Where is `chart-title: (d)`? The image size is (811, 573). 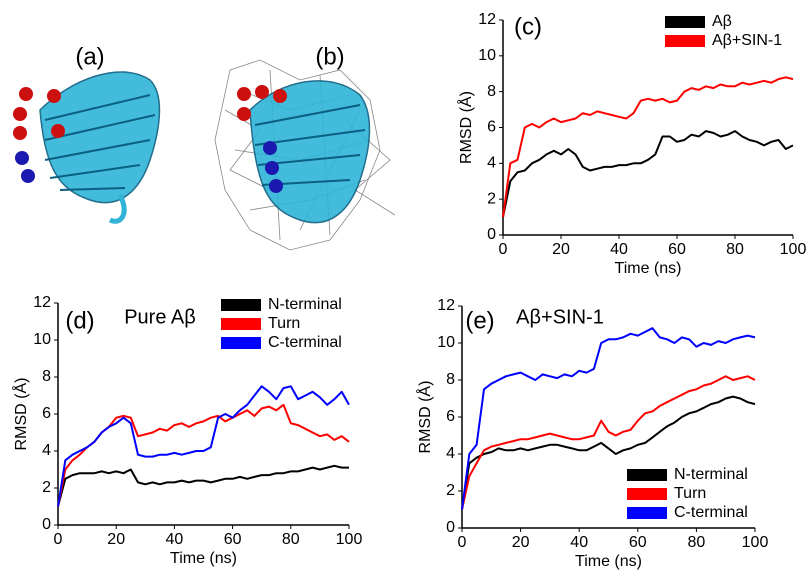
chart-title: (d) is located at coordinates (79, 320).